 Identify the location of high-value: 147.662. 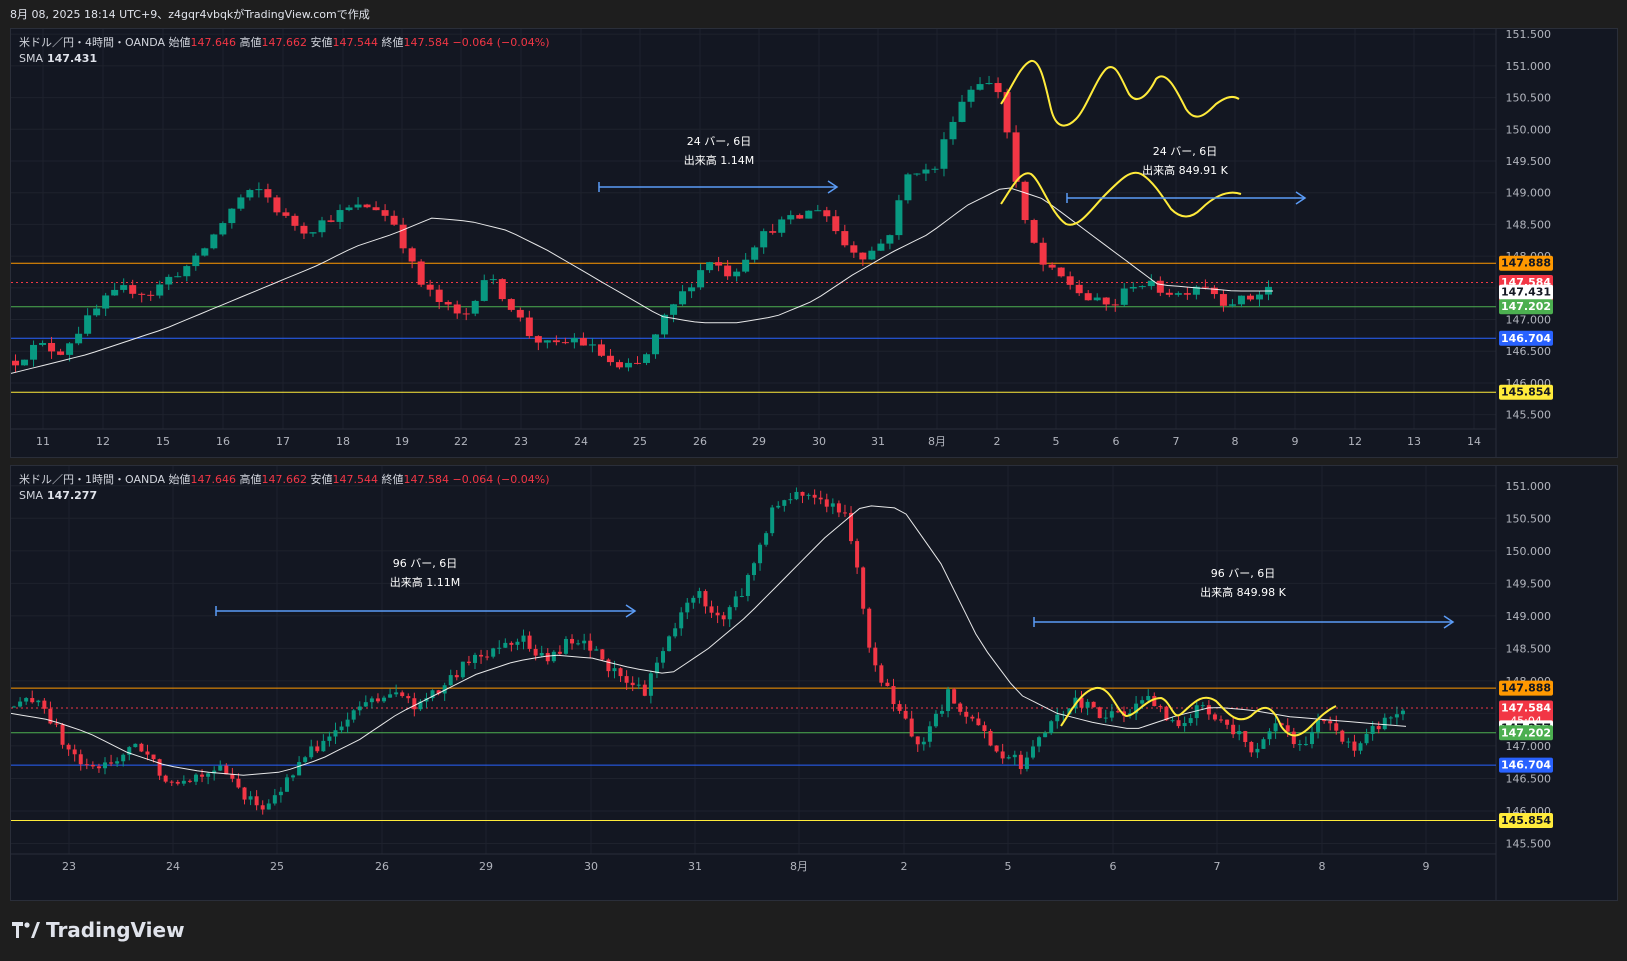
(284, 42).